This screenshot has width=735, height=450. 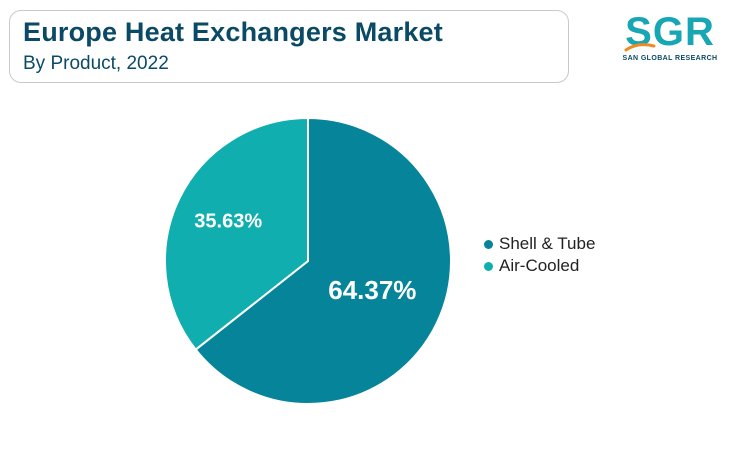 I want to click on logo-subtext: SAN GLOBAL RESEARCH, so click(x=670, y=58).